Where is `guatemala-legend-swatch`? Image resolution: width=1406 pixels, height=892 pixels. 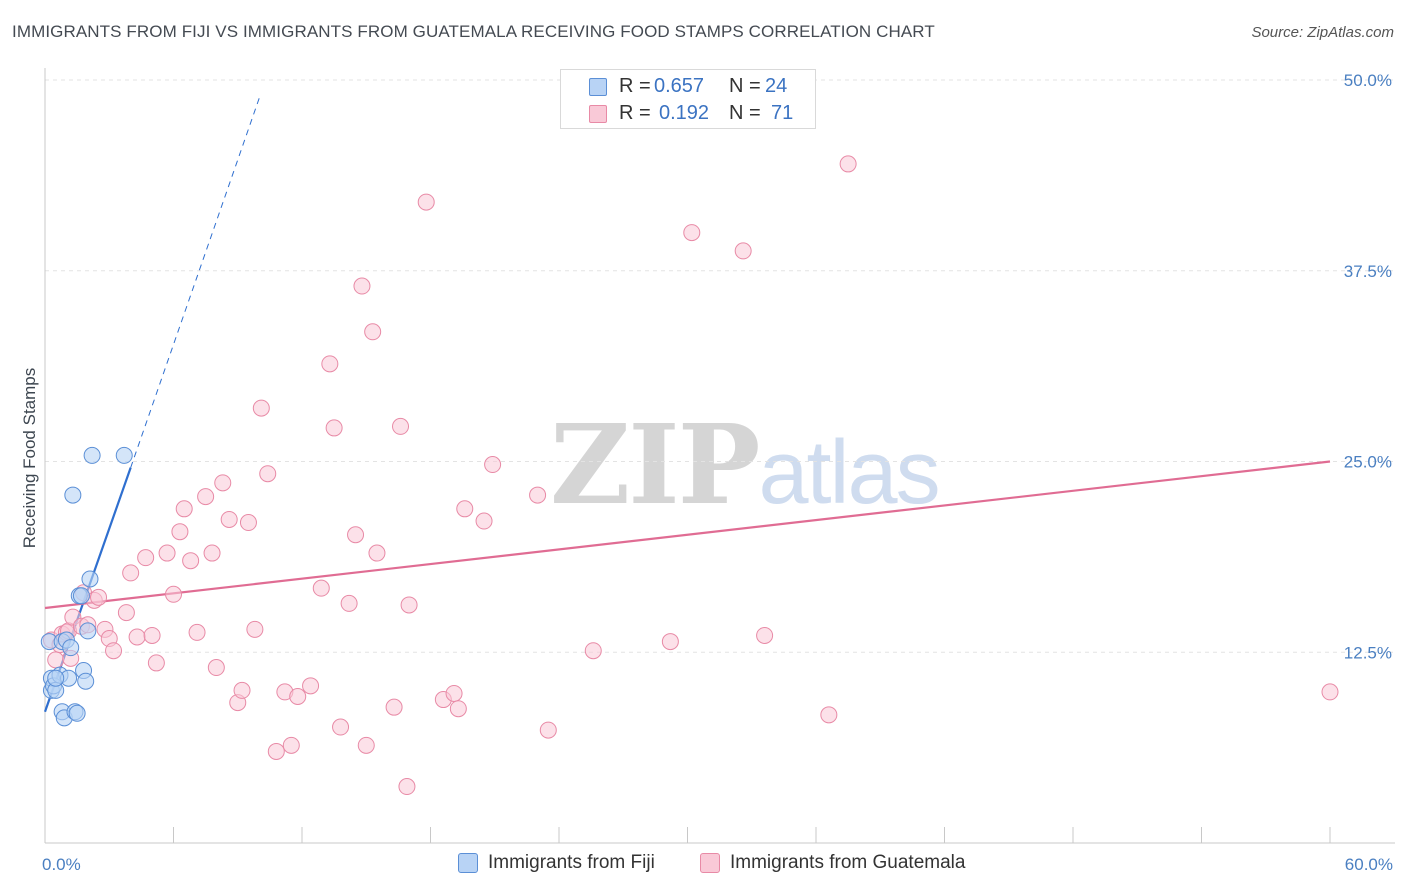
guatemala-legend-swatch is located at coordinates (710, 863).